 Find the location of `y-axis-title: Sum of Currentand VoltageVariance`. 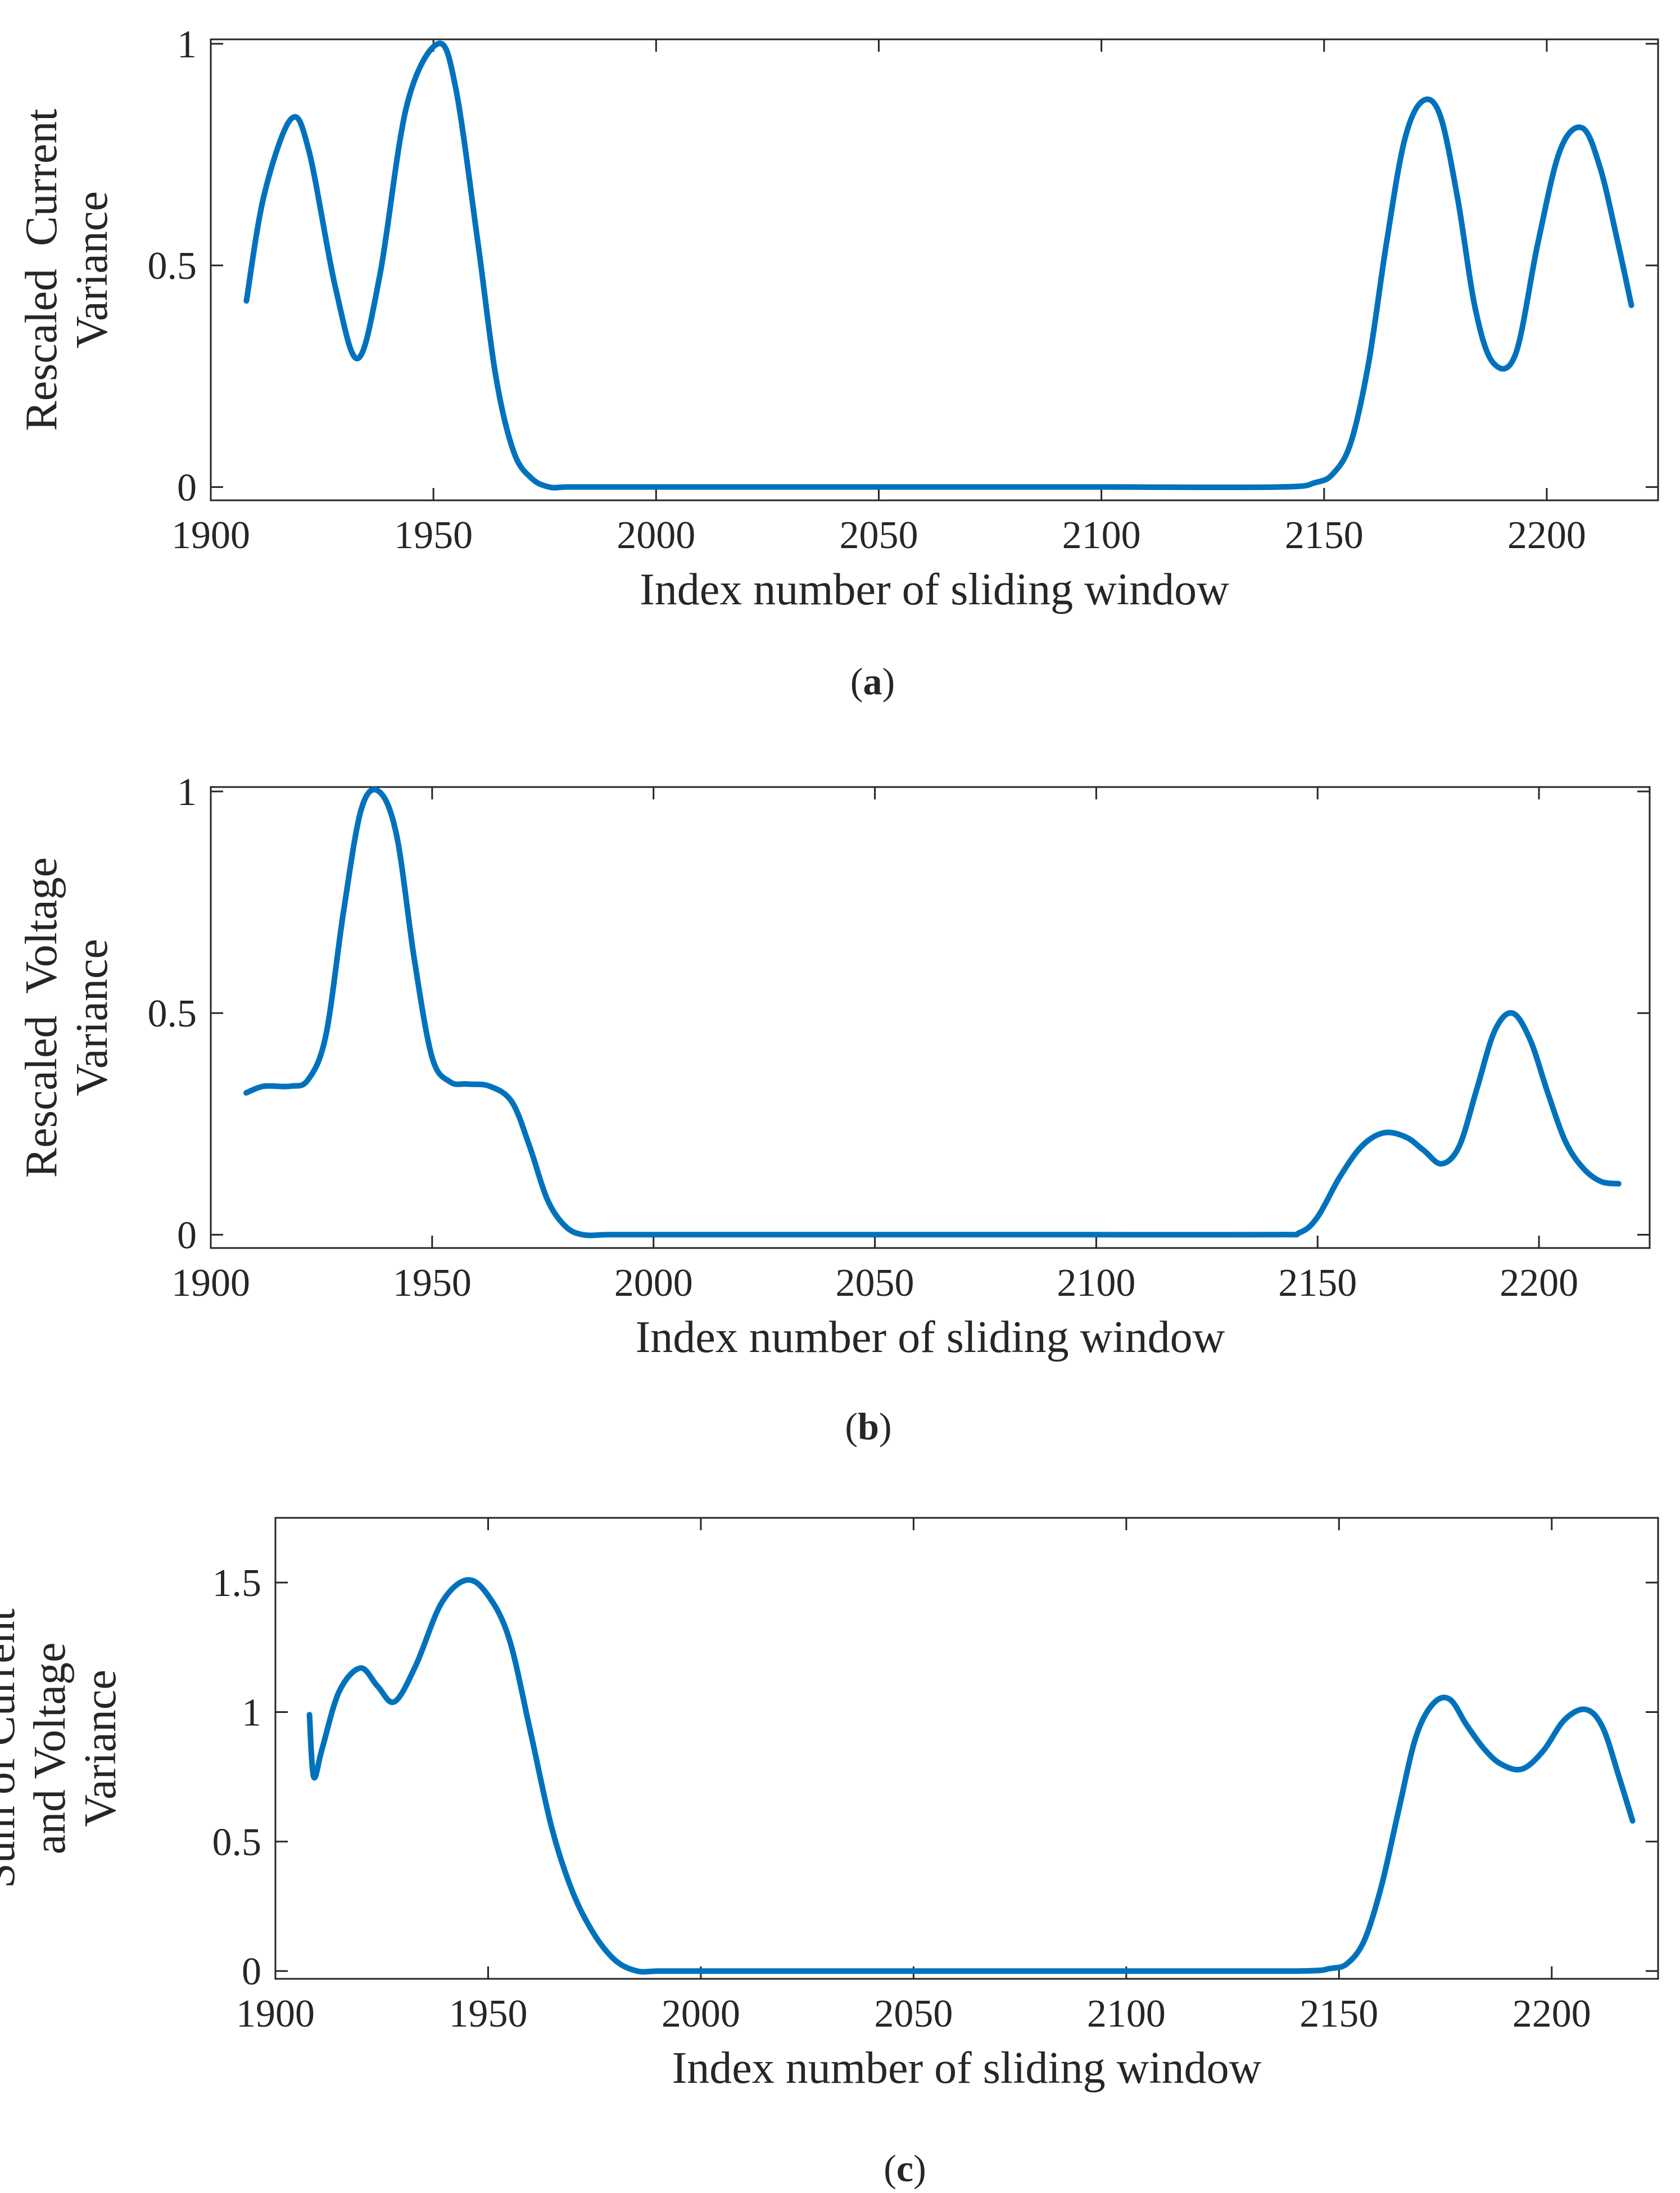

y-axis-title: Sum of Currentand VoltageVariance is located at coordinates (62, 1748).